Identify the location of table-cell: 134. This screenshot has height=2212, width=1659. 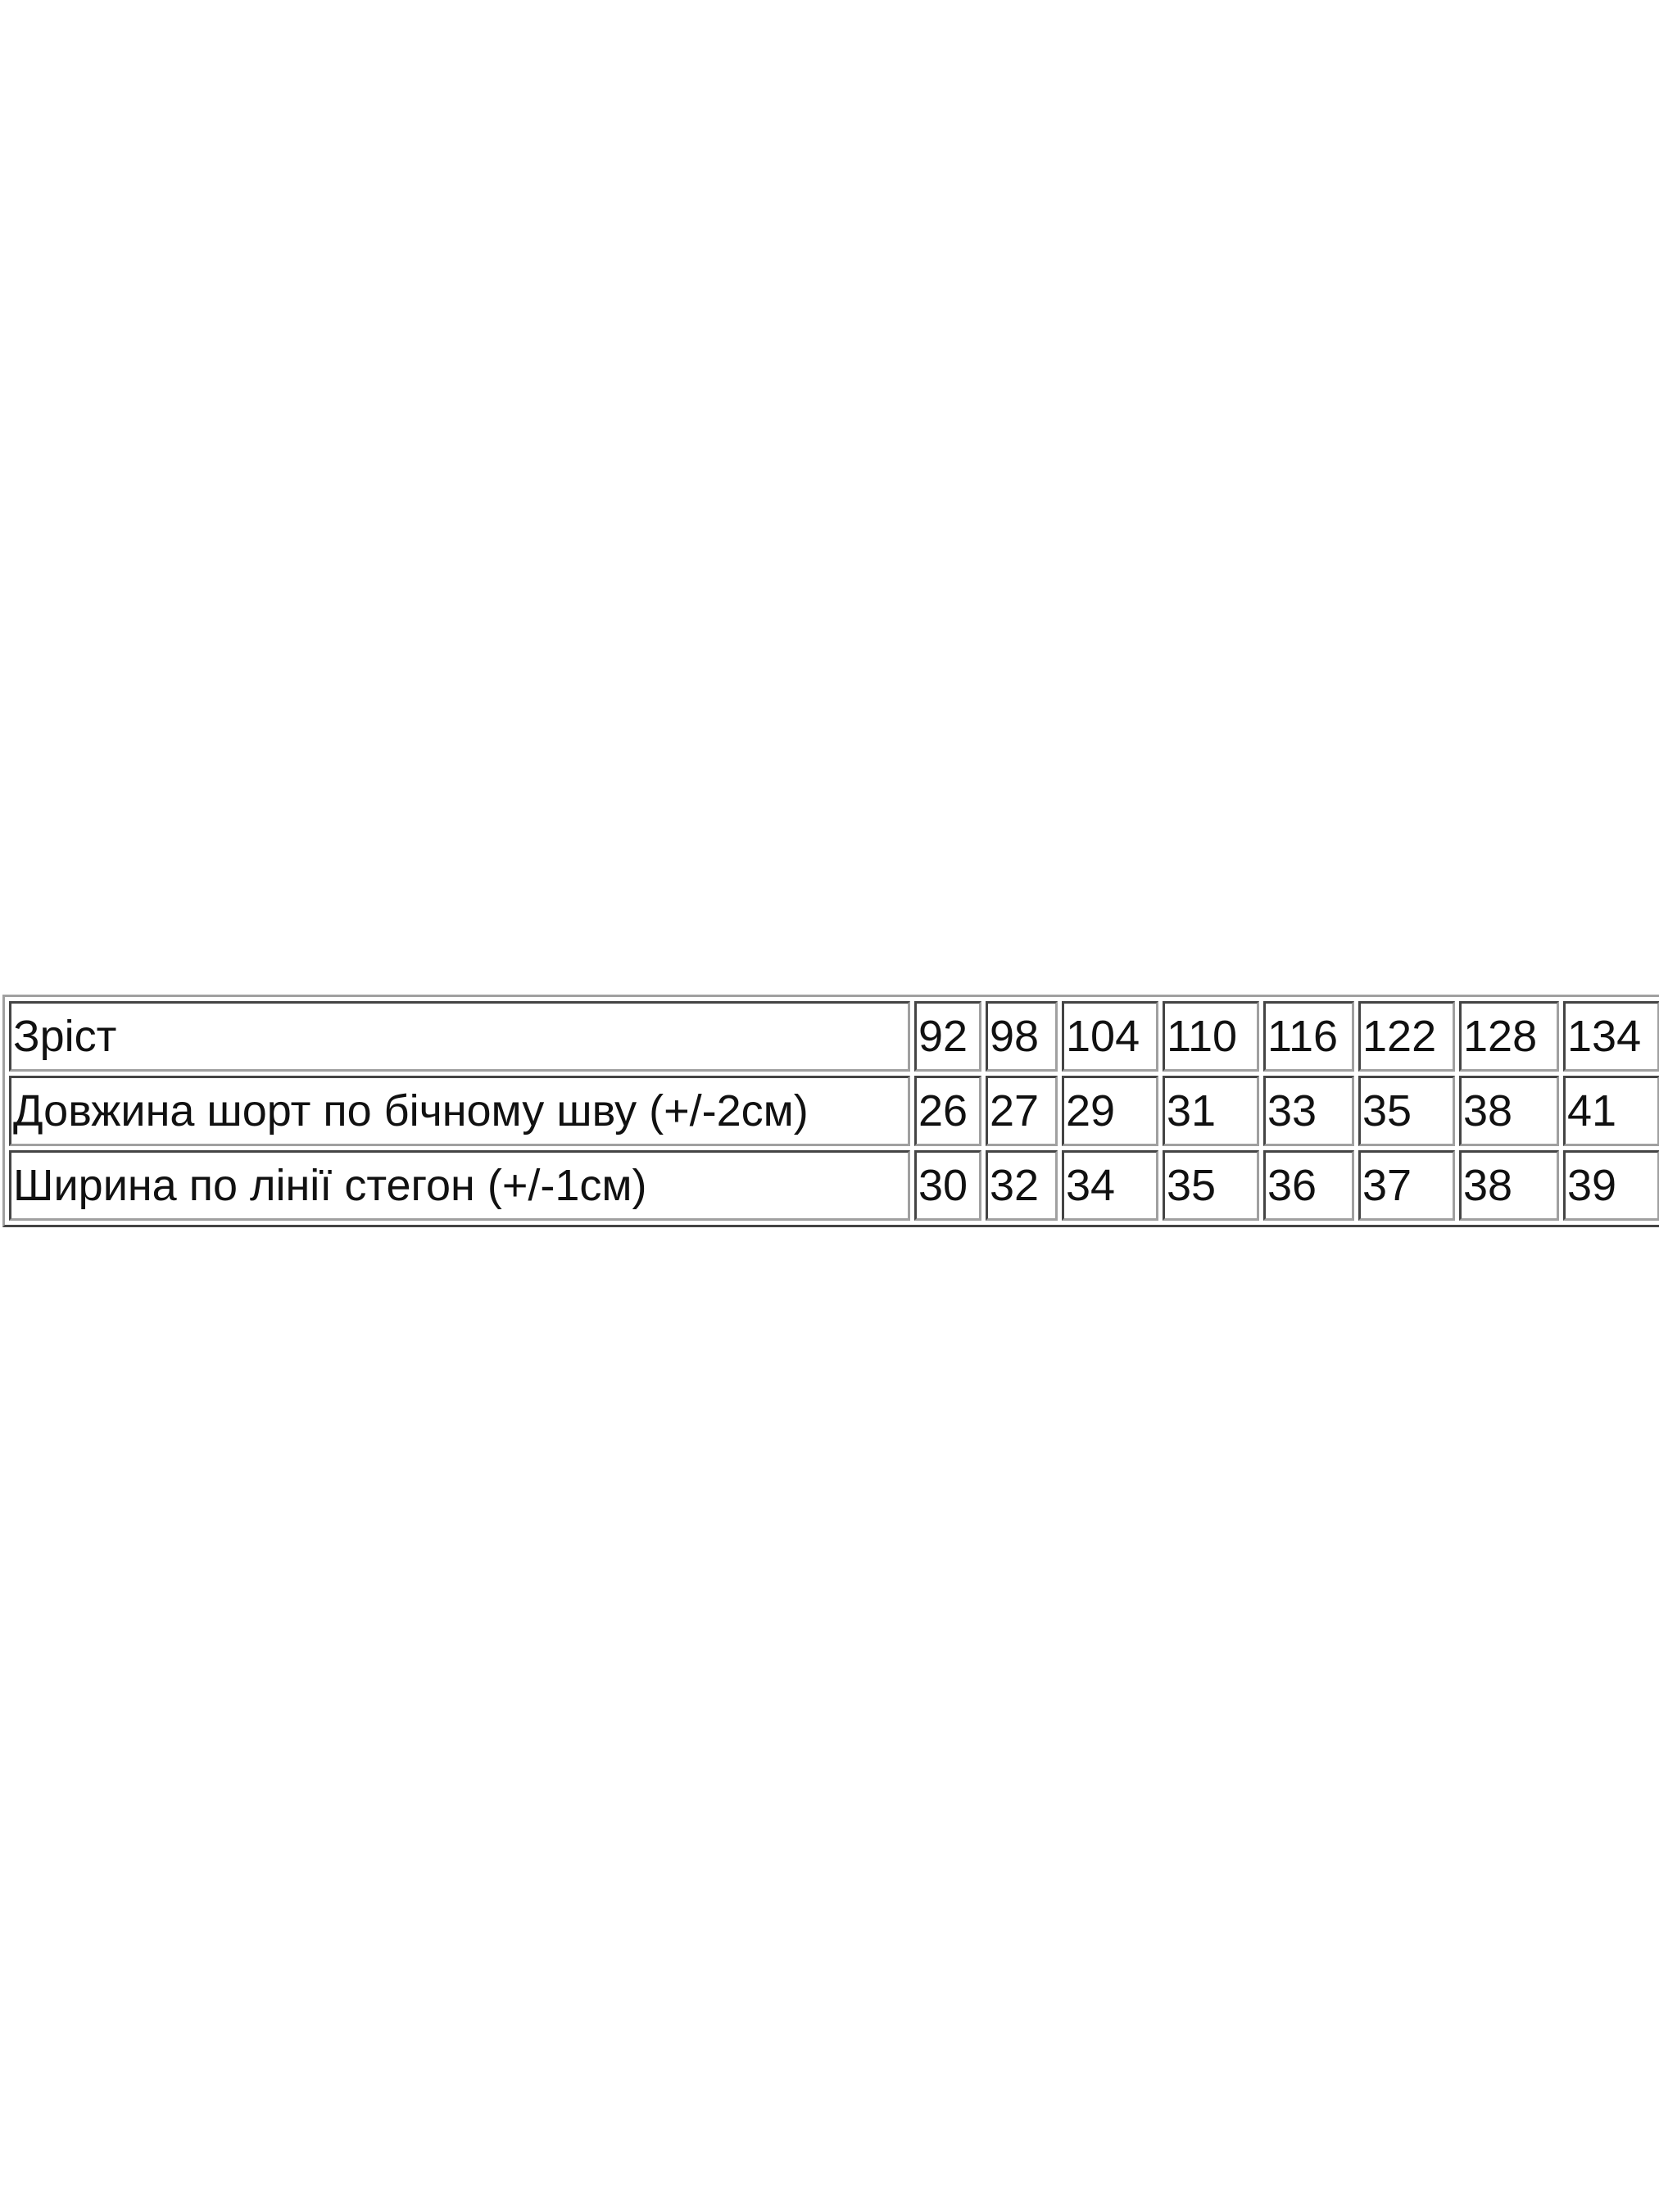
(1611, 1036).